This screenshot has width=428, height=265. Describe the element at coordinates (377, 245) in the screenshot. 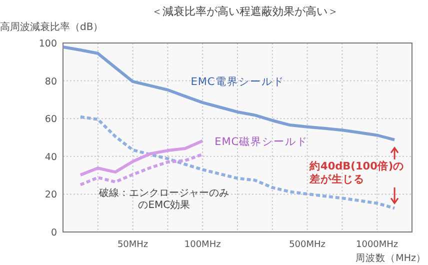

I see `x-tick-label: 1000MHz` at that location.